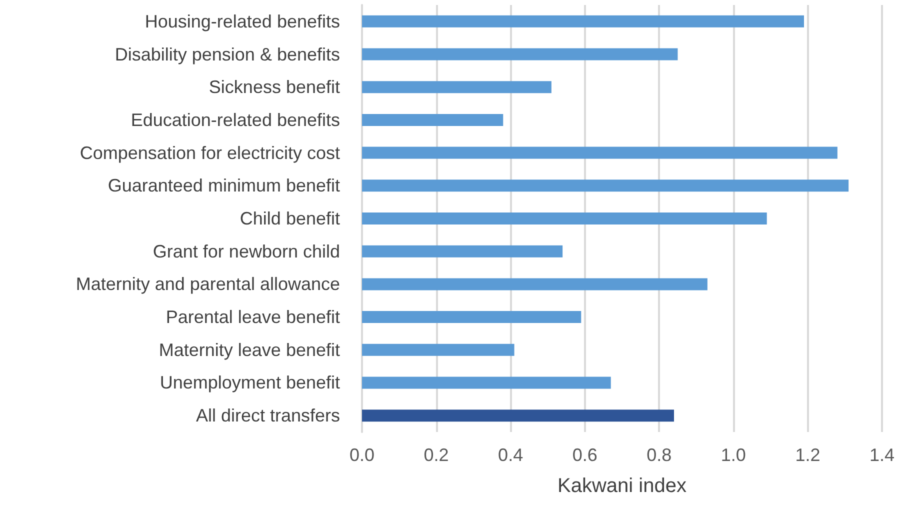 Image resolution: width=898 pixels, height=516 pixels. I want to click on y-tick-label: Maternity leave benefit, so click(249, 350).